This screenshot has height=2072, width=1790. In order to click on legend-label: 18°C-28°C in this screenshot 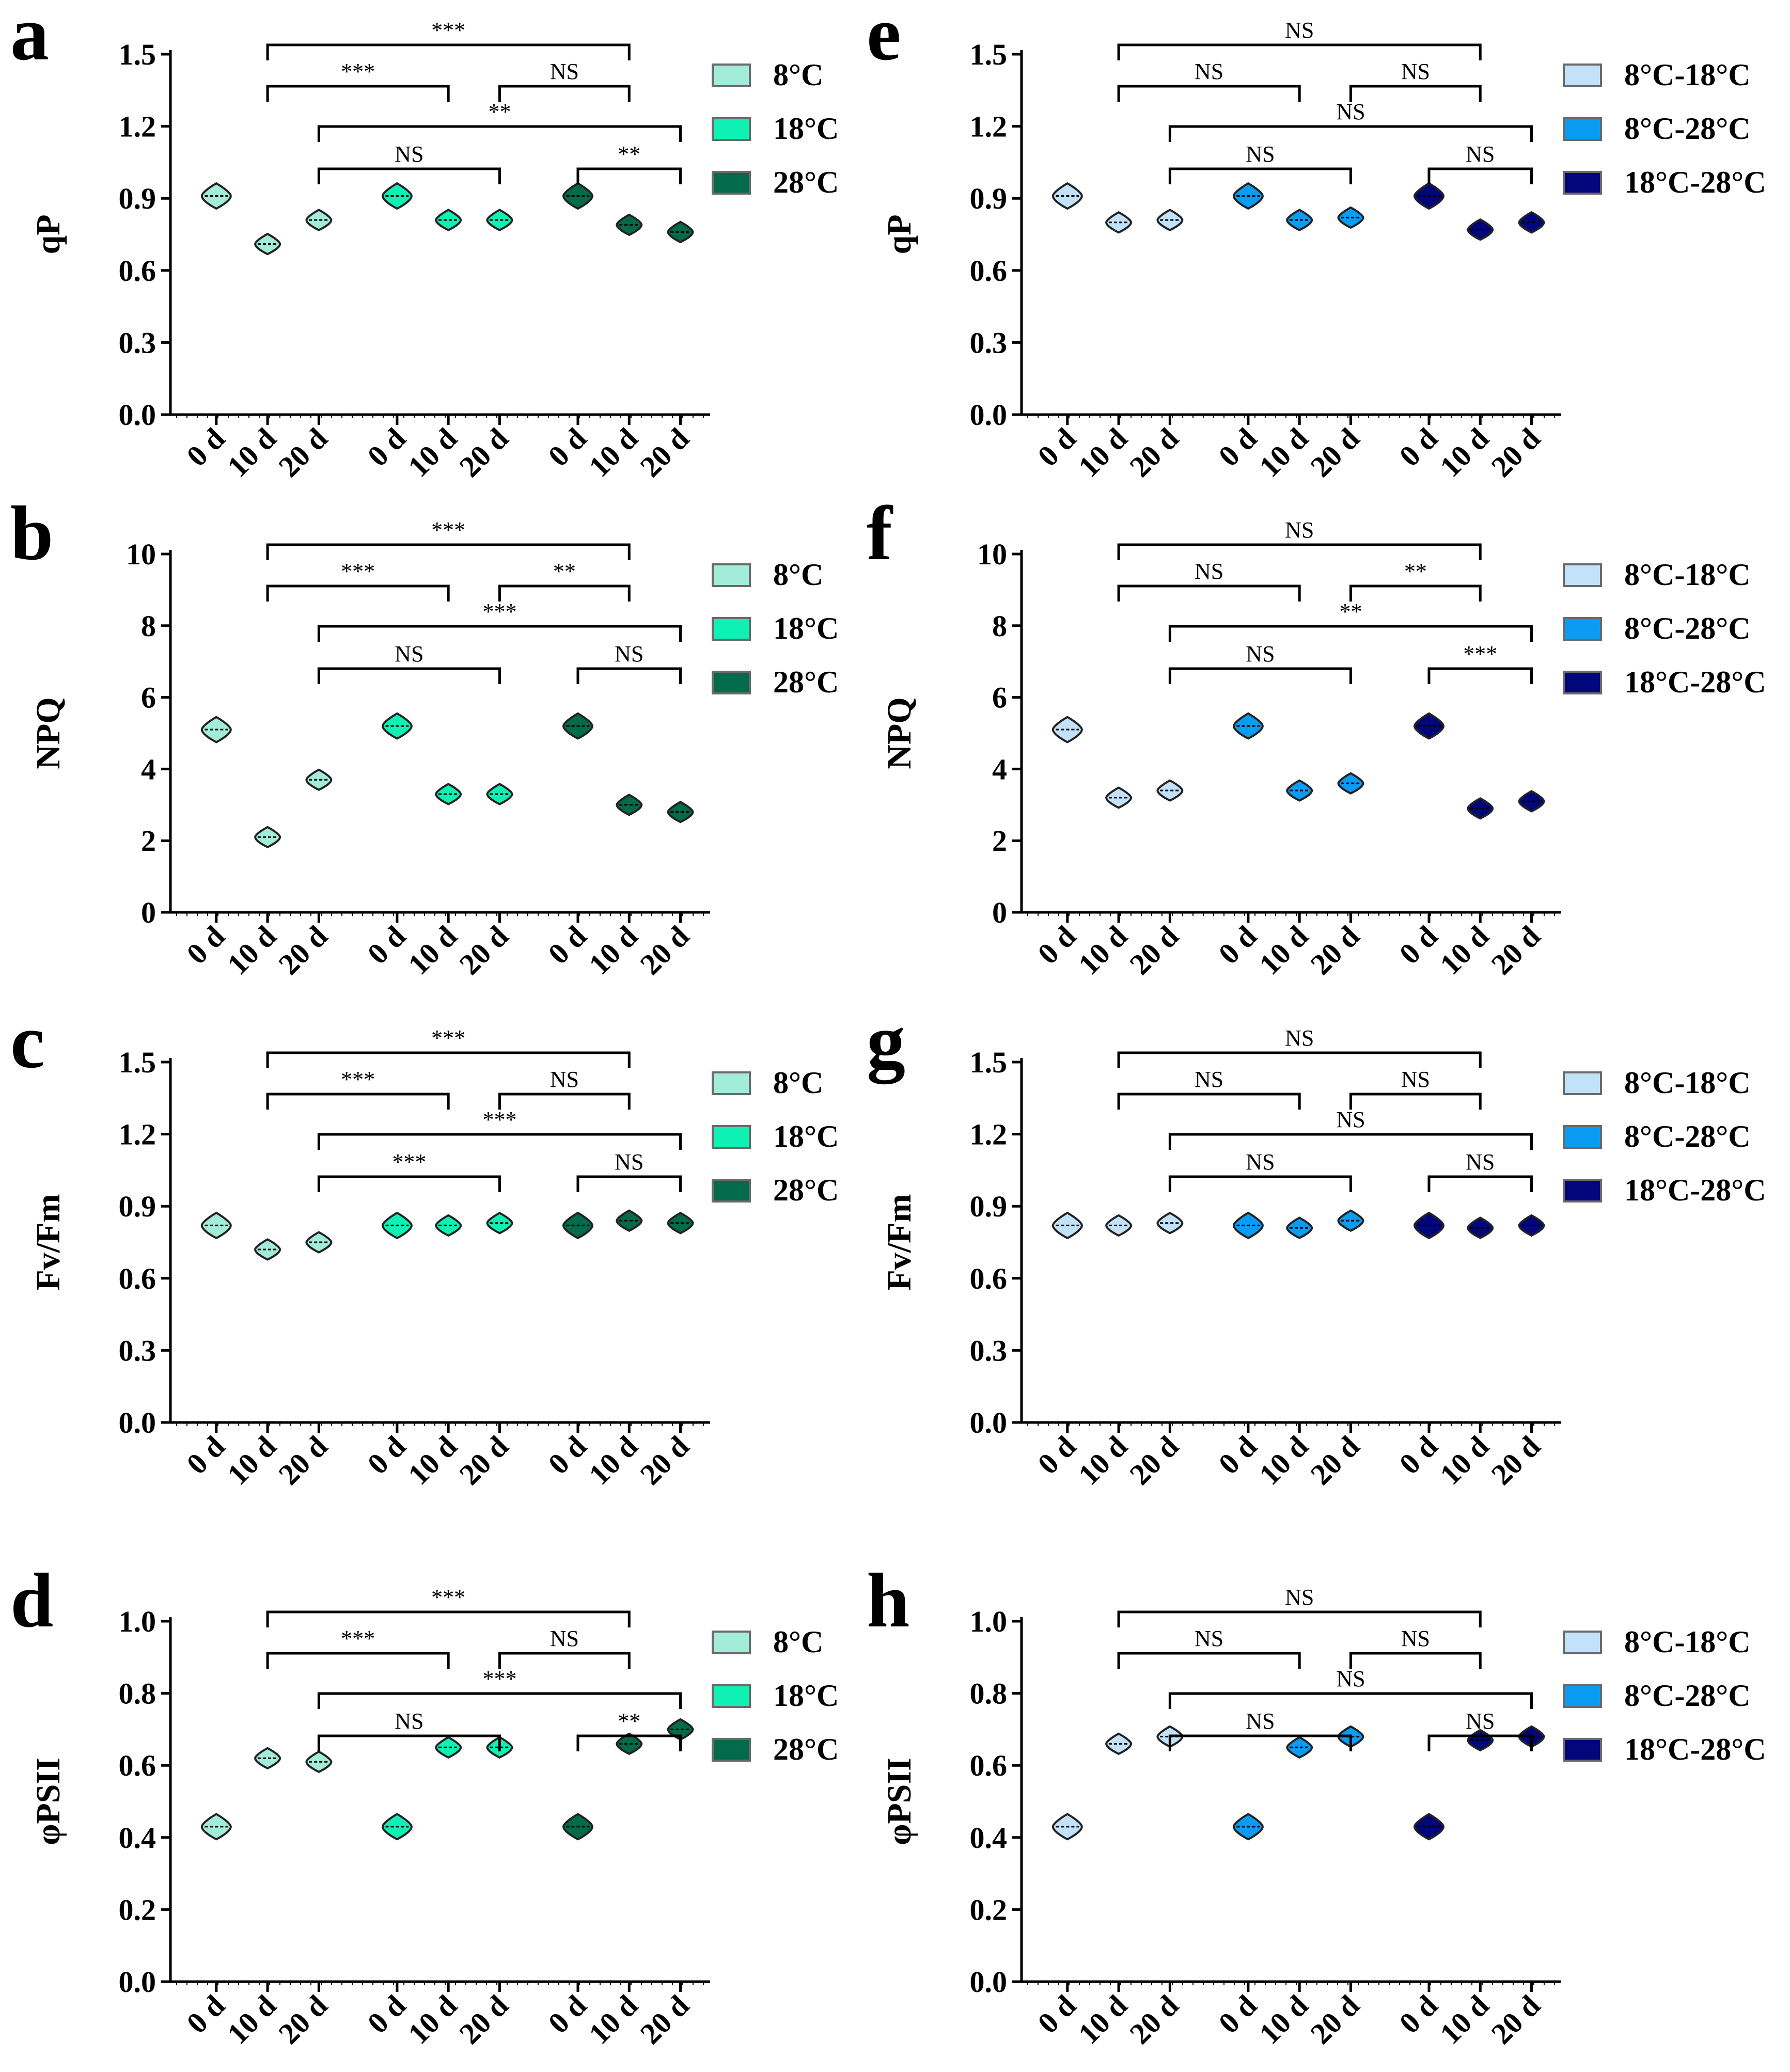, I will do `click(1695, 1749)`.